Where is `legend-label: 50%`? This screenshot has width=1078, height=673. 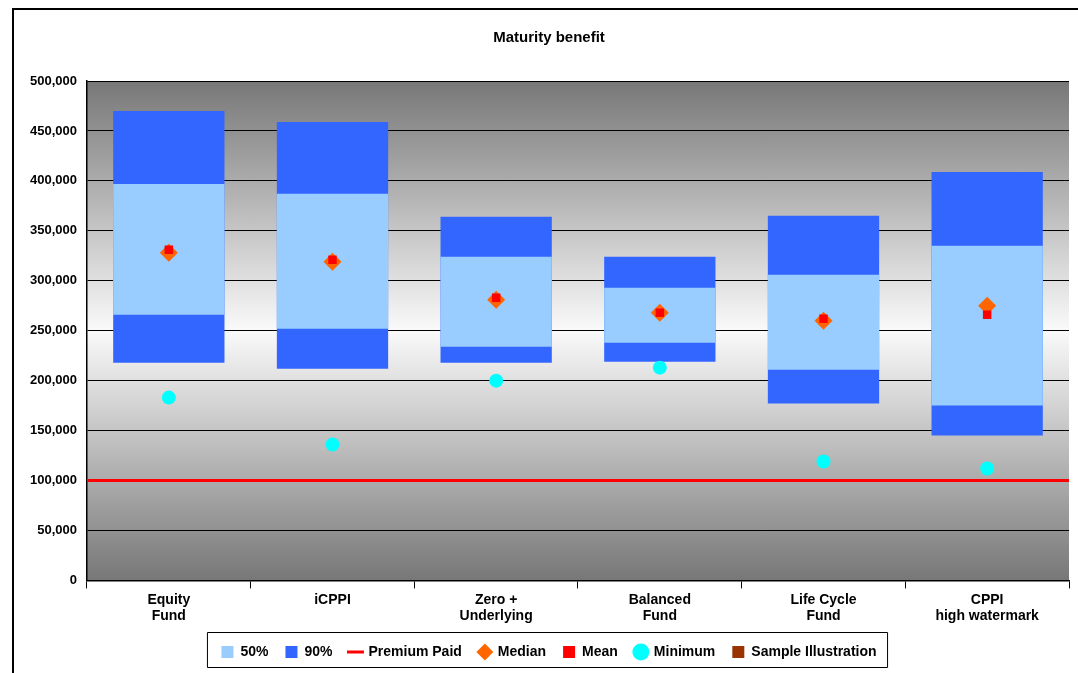
legend-label: 50% is located at coordinates (255, 650).